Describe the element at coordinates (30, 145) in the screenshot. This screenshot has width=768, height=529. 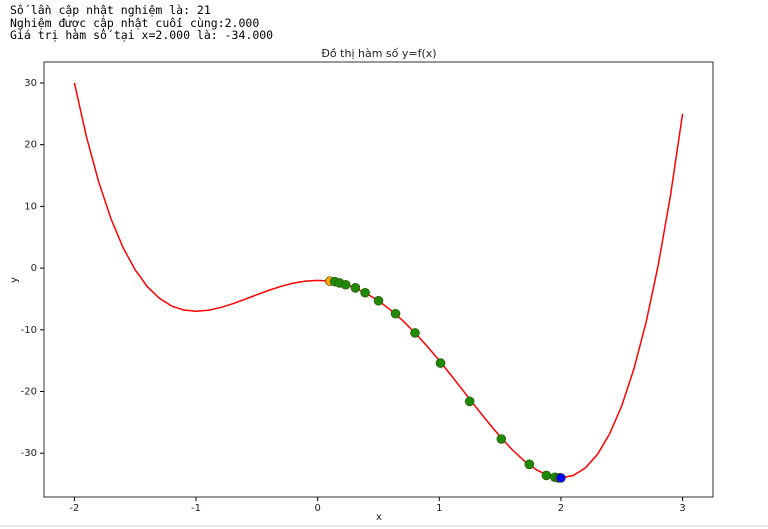
I see `y-tick-label: 20` at that location.